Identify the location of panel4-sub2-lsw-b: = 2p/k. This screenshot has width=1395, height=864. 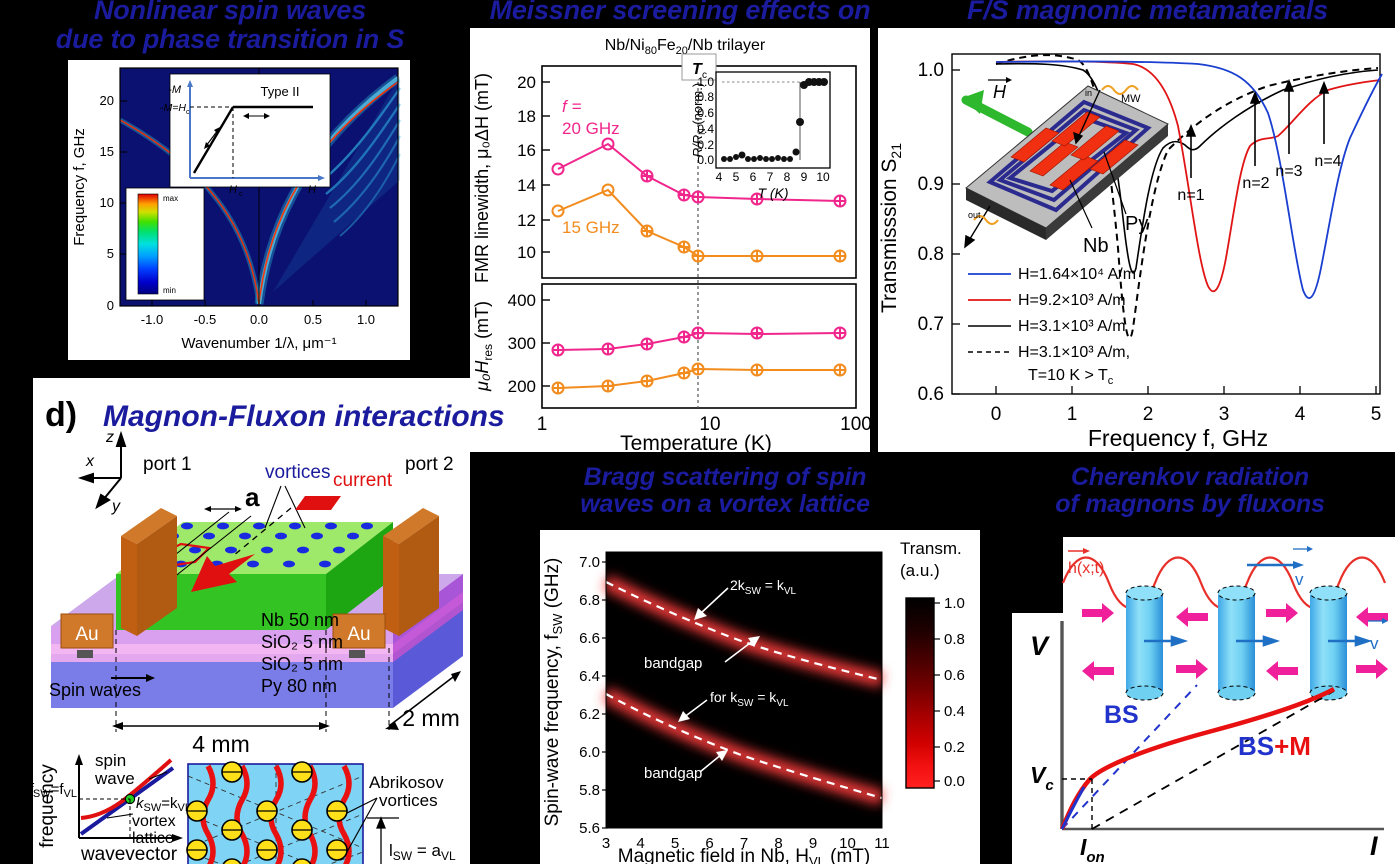
(420, 862).